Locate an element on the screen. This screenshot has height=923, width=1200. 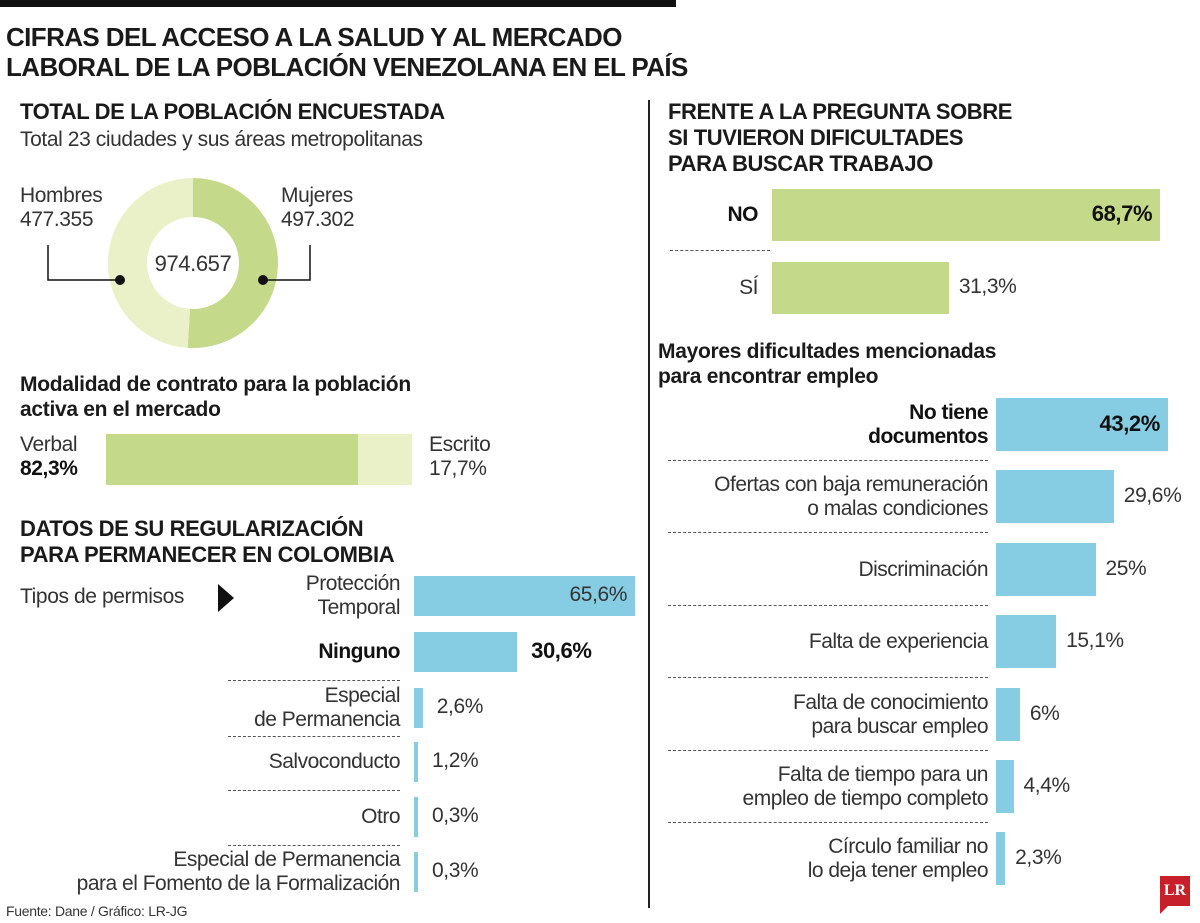
answer-value: 68,7% is located at coordinates (1122, 213).